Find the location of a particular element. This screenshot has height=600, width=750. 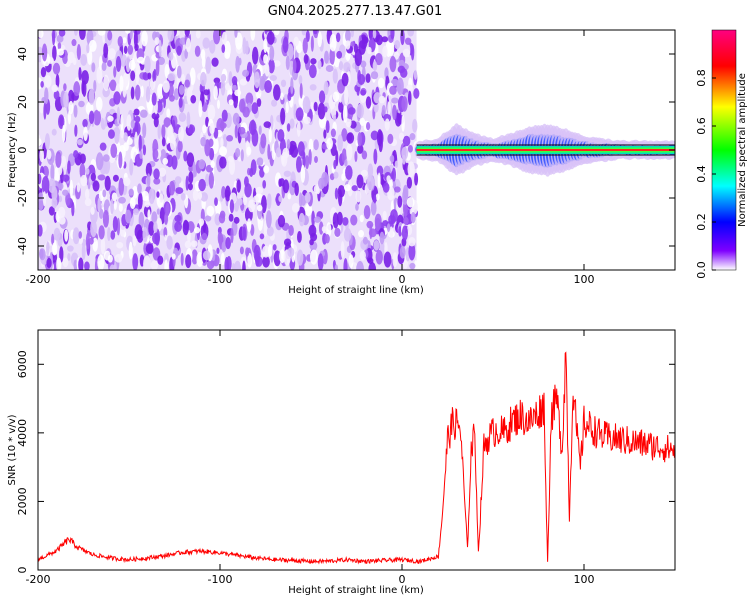

colorbar-label: Normalized spectral amplitude is located at coordinates (742, 150).